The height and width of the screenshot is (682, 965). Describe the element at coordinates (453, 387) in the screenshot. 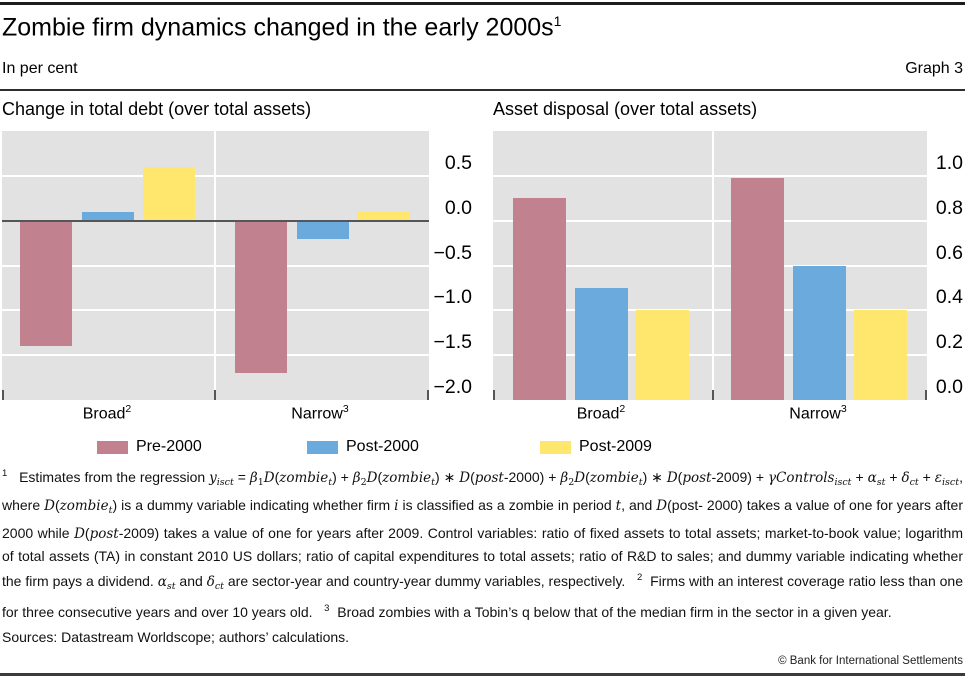

I see `y-tick-label: −2.0` at that location.